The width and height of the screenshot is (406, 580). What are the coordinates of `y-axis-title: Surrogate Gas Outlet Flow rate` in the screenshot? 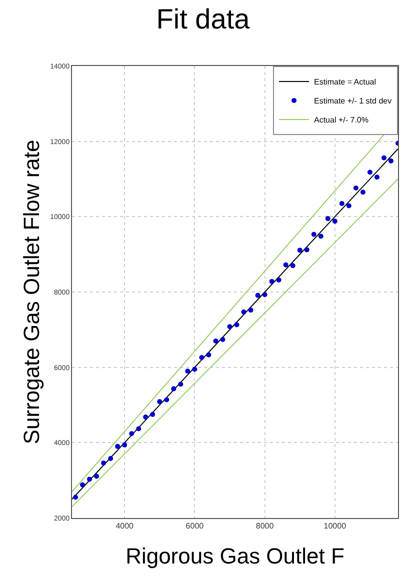 It's located at (31, 292).